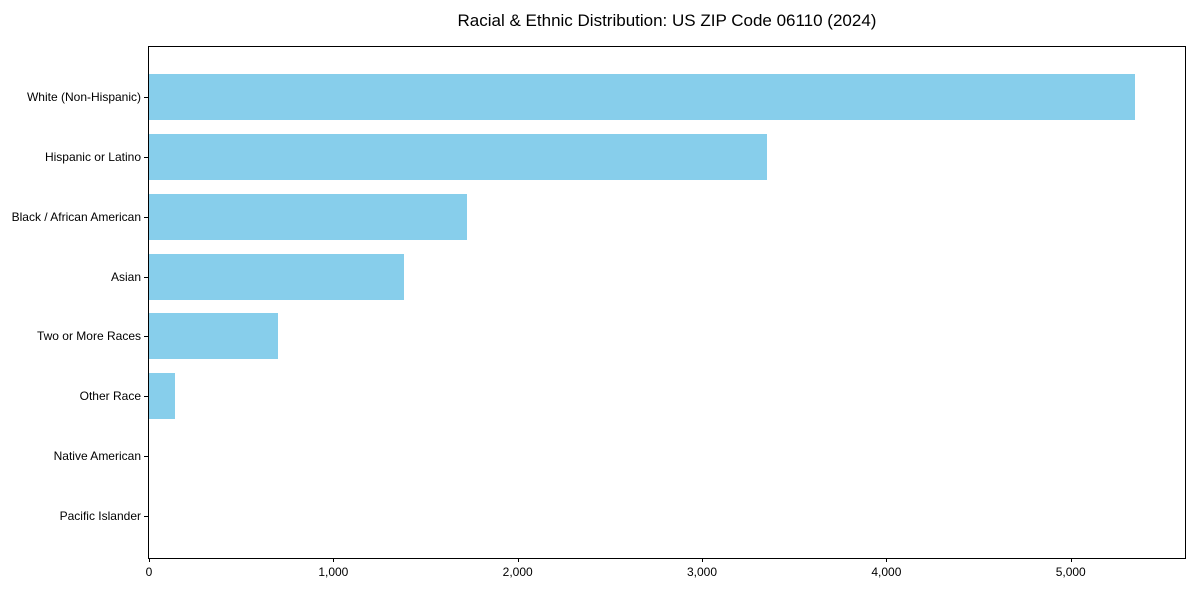 The width and height of the screenshot is (1200, 600). What do you see at coordinates (76, 216) in the screenshot?
I see `y-tick-label: Black / African American` at bounding box center [76, 216].